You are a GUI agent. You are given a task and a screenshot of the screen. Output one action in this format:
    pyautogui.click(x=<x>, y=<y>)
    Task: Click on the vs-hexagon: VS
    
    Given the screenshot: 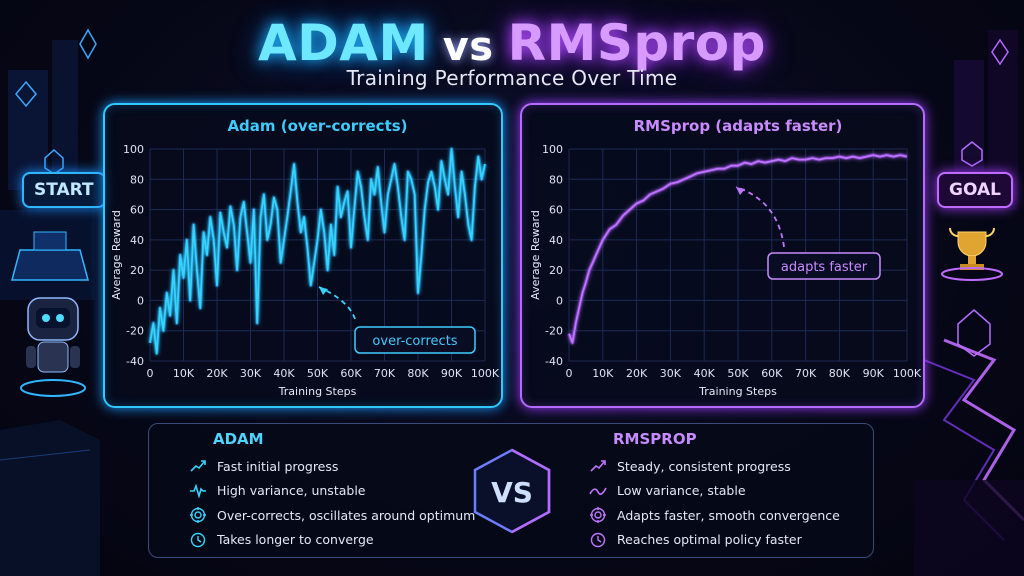 What is the action you would take?
    pyautogui.click(x=512, y=491)
    